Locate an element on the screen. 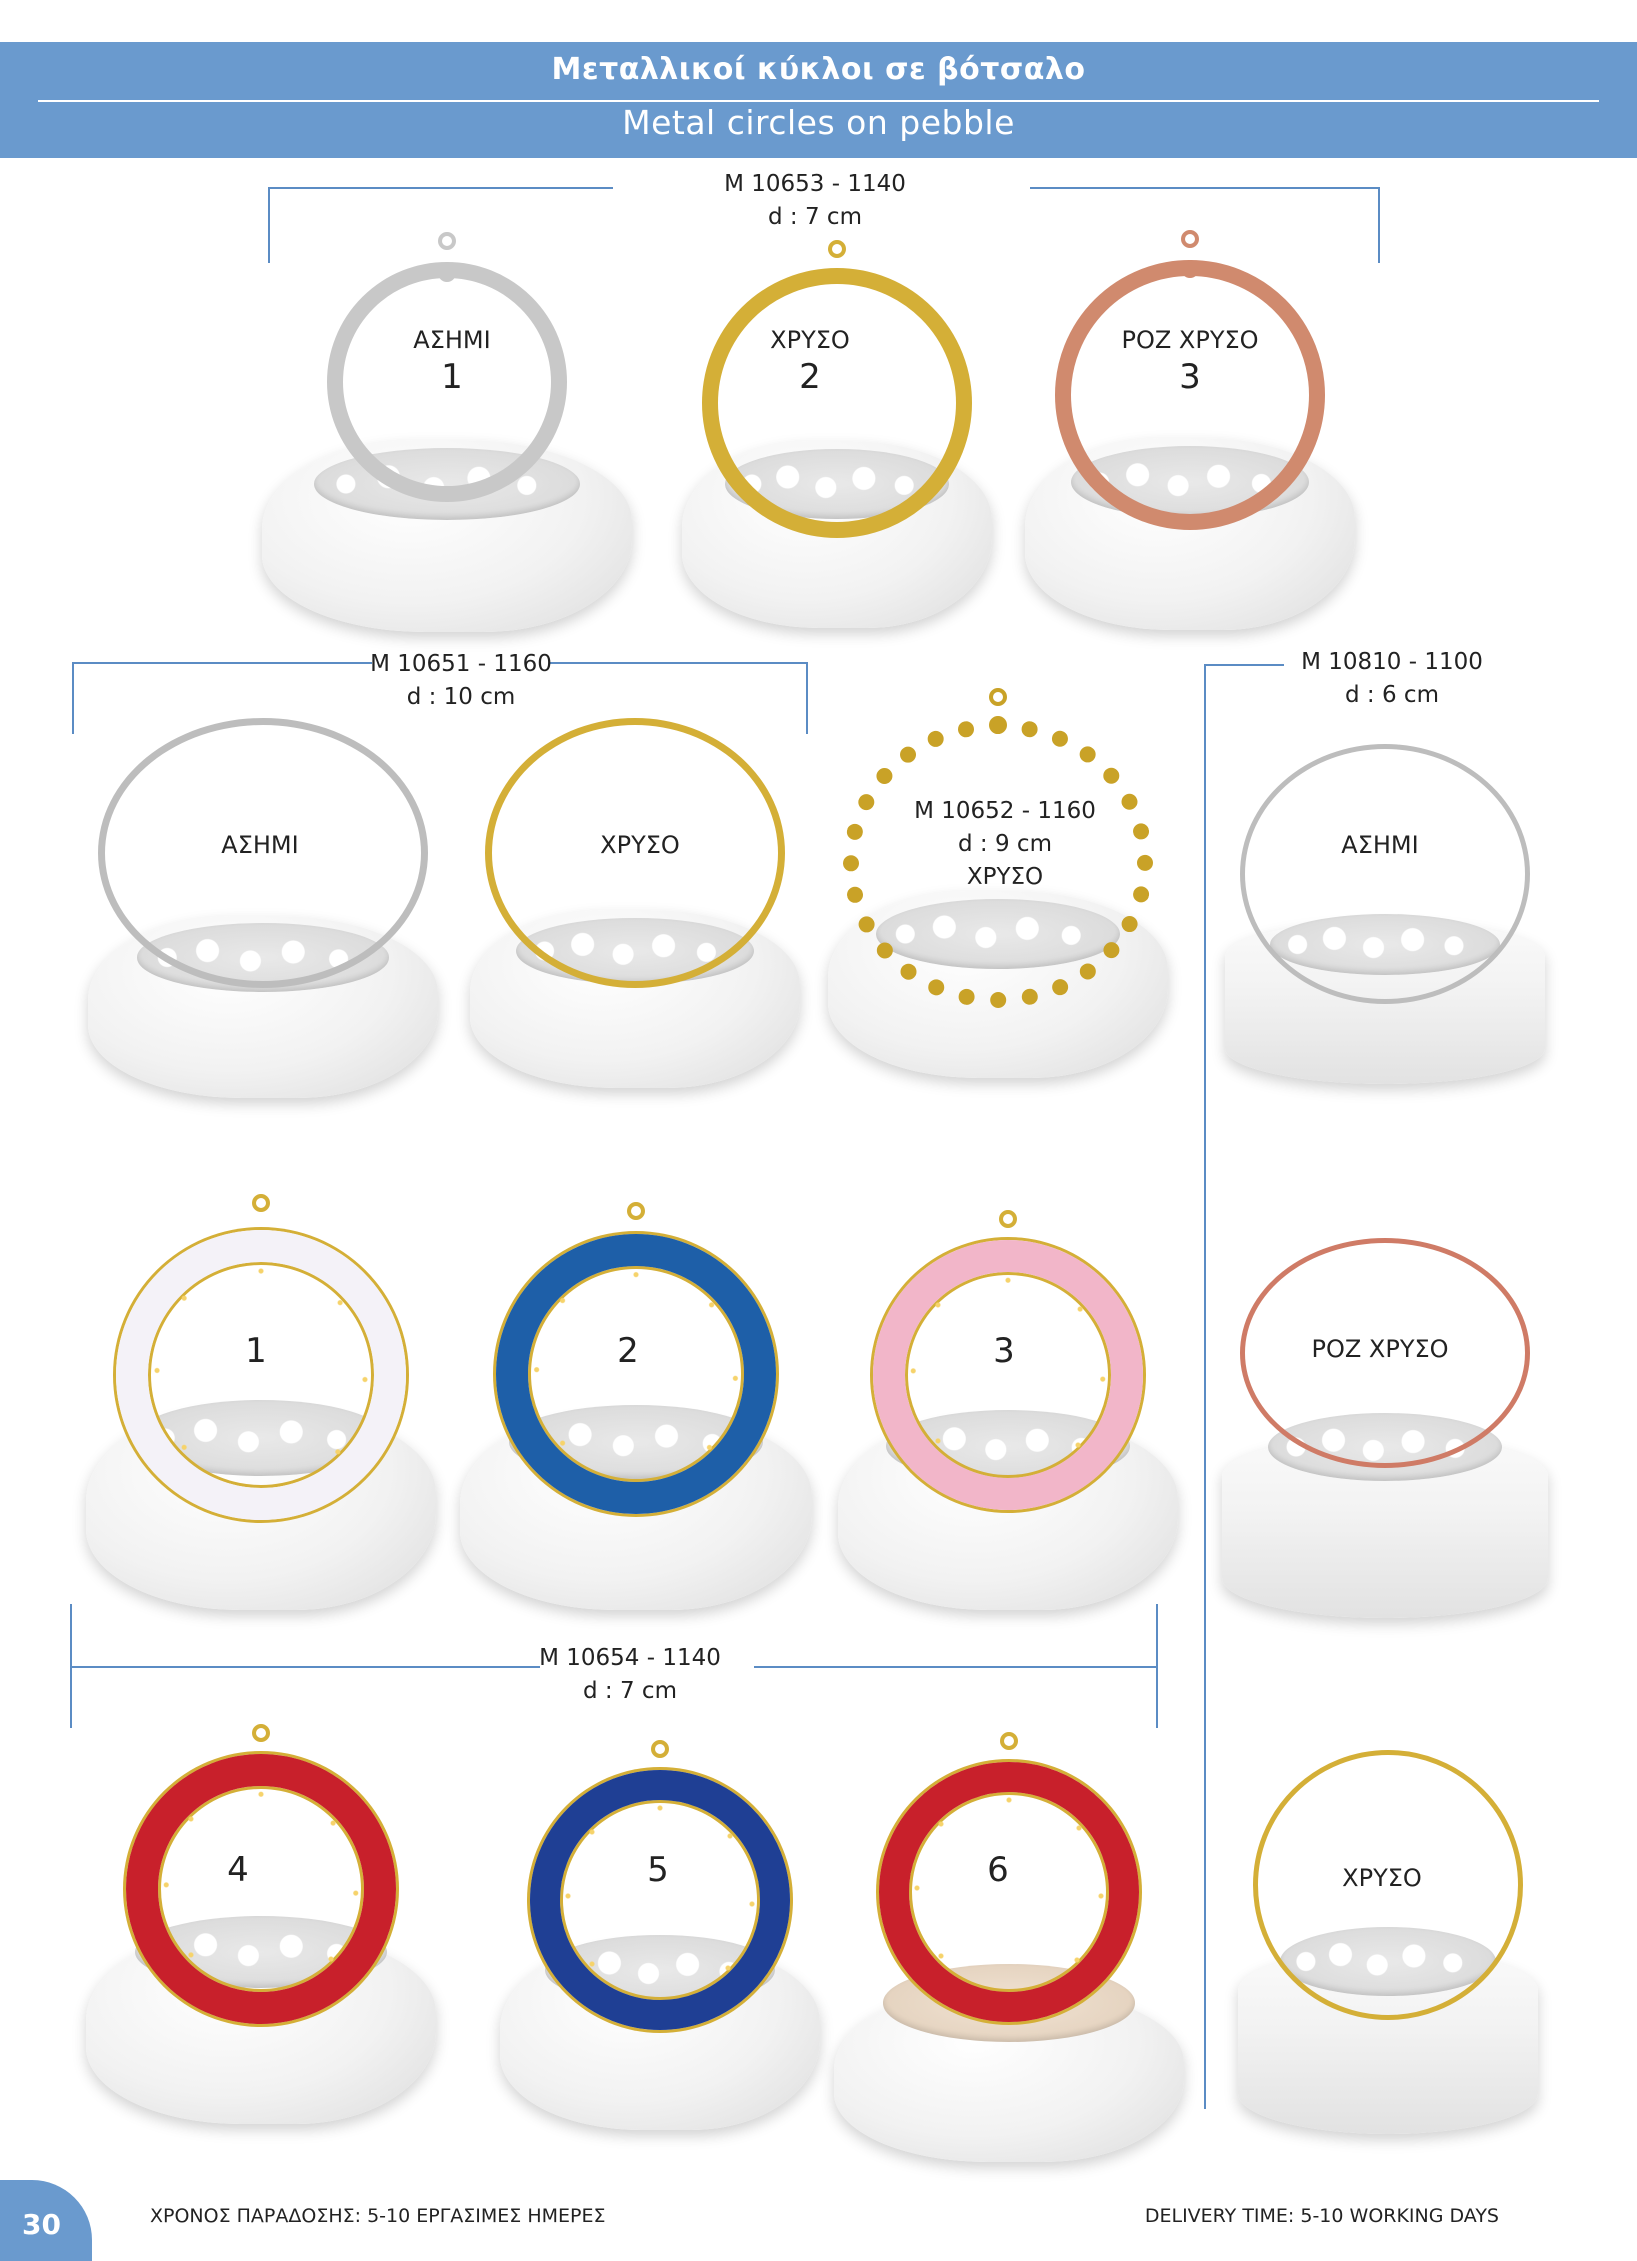  product-size: d : 10 cm is located at coordinates (461, 697).